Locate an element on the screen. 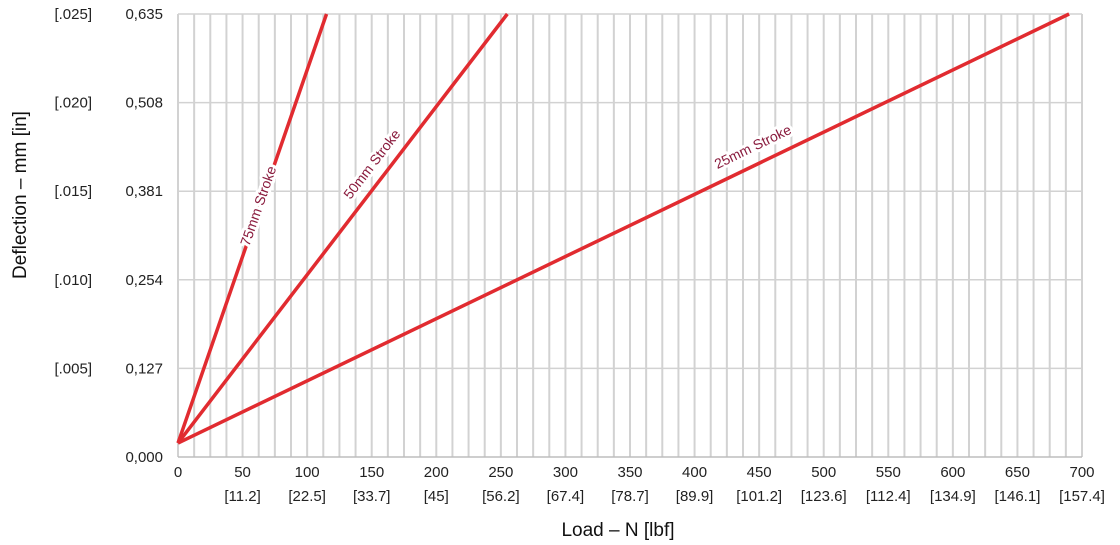 The width and height of the screenshot is (1120, 545). x-tick-sublabel: [11.2] is located at coordinates (242, 496).